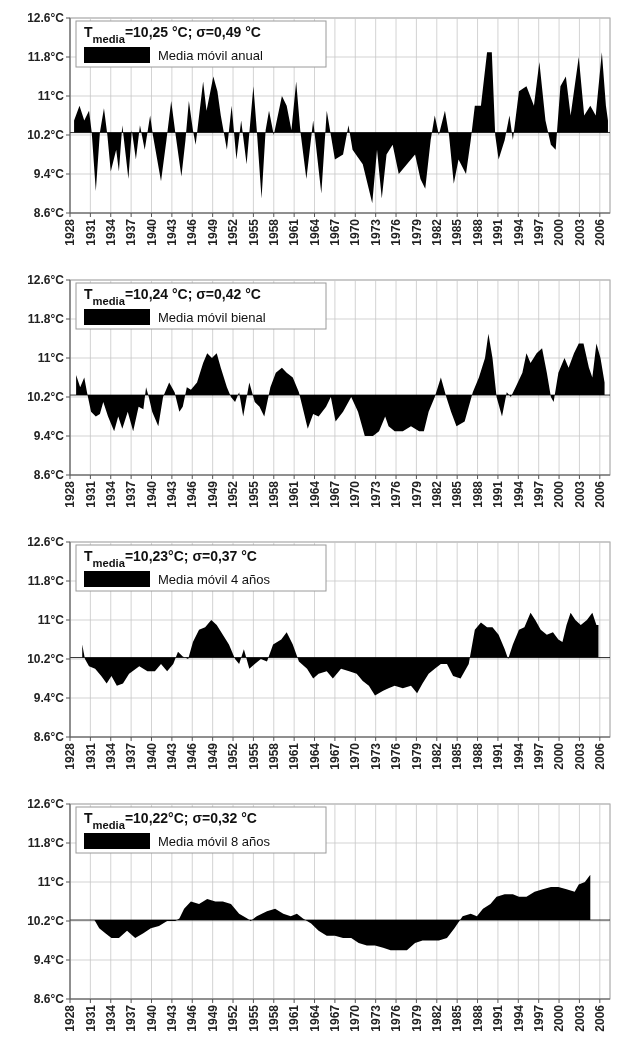 This screenshot has height=1059, width=624. Describe the element at coordinates (90, 1018) in the screenshot. I see `x-tick-label: 1931` at that location.